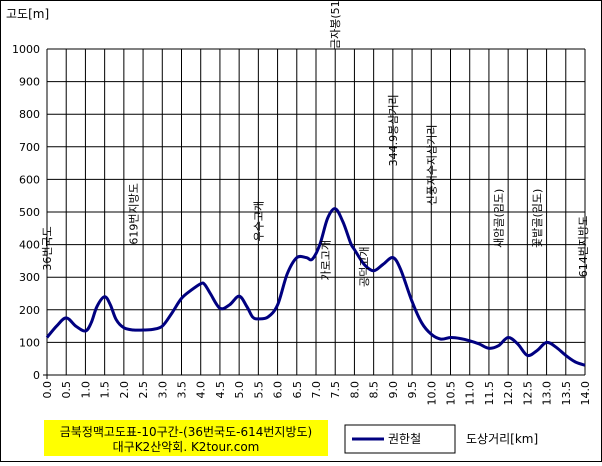  I want to click on x-tick-label: 0.5, so click(66, 390).